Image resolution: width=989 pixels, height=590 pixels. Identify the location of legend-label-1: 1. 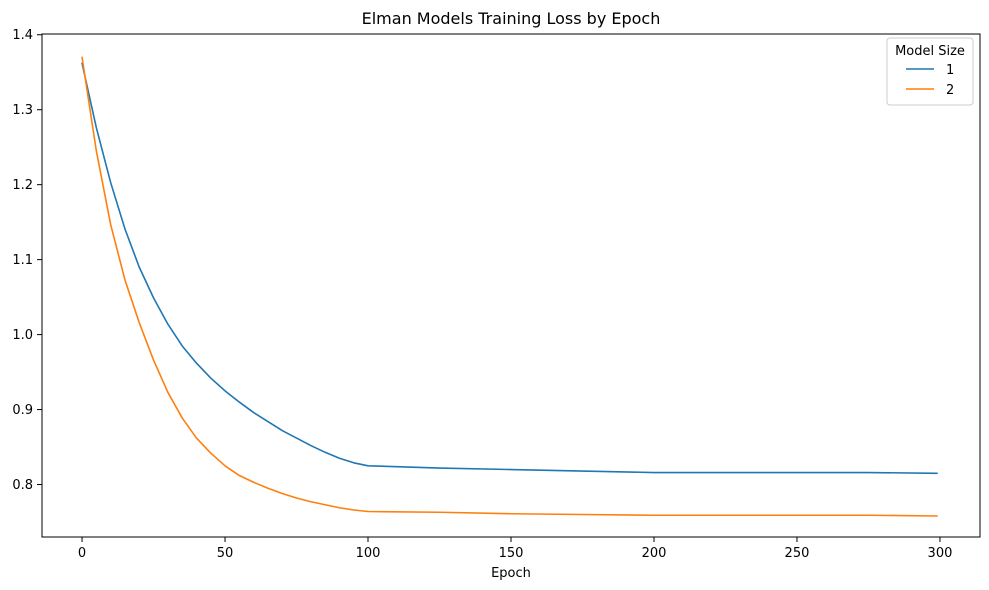
(950, 70).